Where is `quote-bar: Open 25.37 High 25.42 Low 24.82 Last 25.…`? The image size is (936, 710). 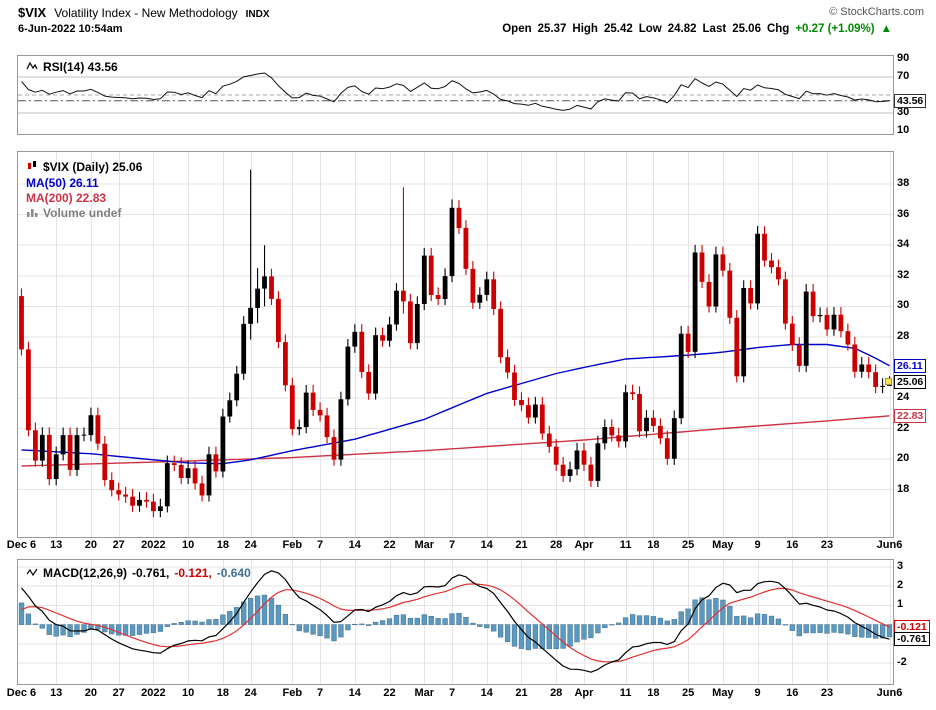
quote-bar: Open 25.37 High 25.42 Low 24.82 Last 25.… is located at coordinates (697, 29).